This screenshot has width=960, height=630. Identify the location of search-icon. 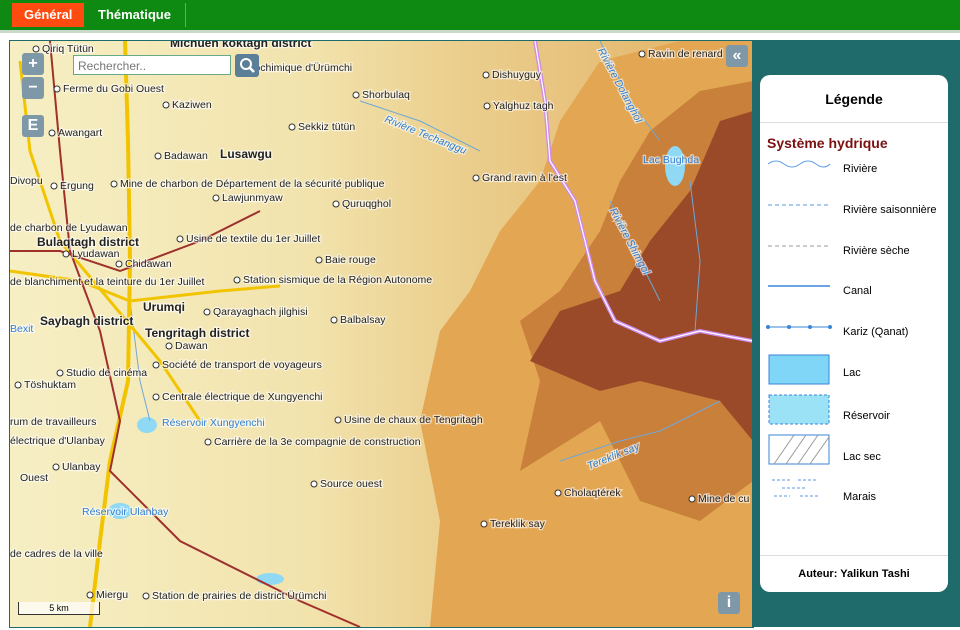
(247, 65).